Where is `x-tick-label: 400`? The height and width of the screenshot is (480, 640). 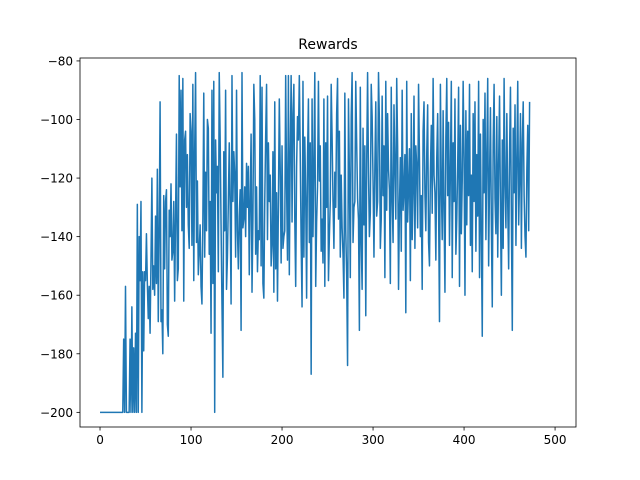 x-tick-label: 400 is located at coordinates (464, 440).